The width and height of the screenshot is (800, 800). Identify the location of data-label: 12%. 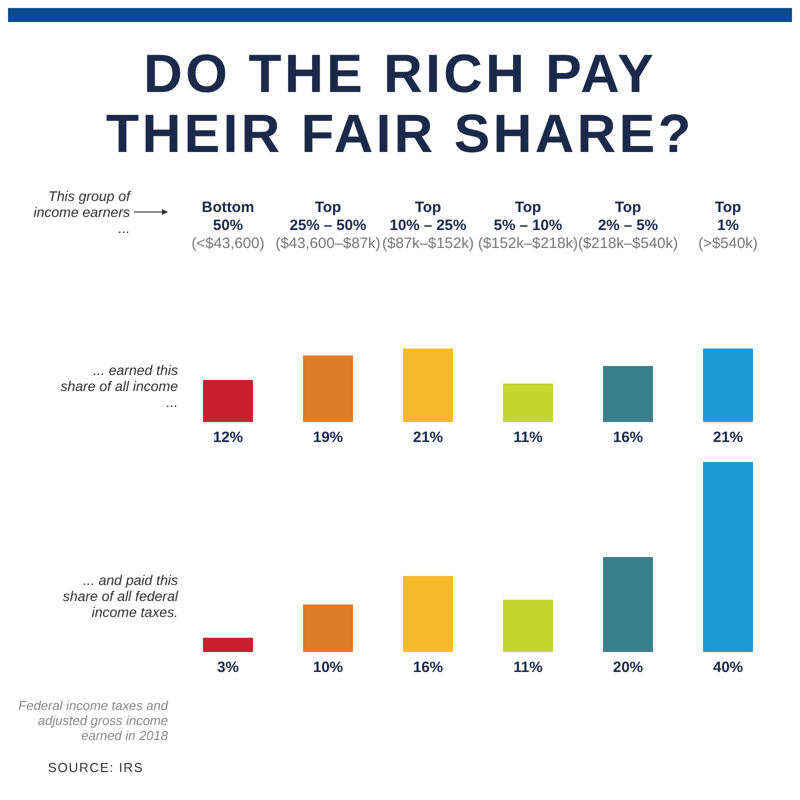
(228, 437).